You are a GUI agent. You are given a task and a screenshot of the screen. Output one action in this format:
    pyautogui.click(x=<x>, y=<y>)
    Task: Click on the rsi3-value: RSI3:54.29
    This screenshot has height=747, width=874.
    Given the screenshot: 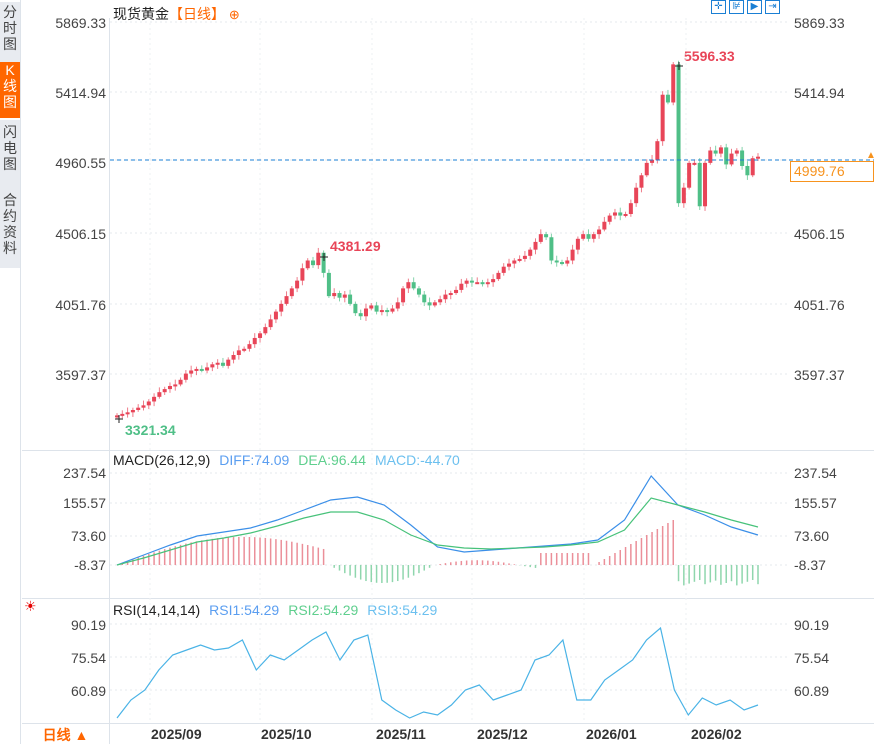 What is the action you would take?
    pyautogui.click(x=402, y=610)
    